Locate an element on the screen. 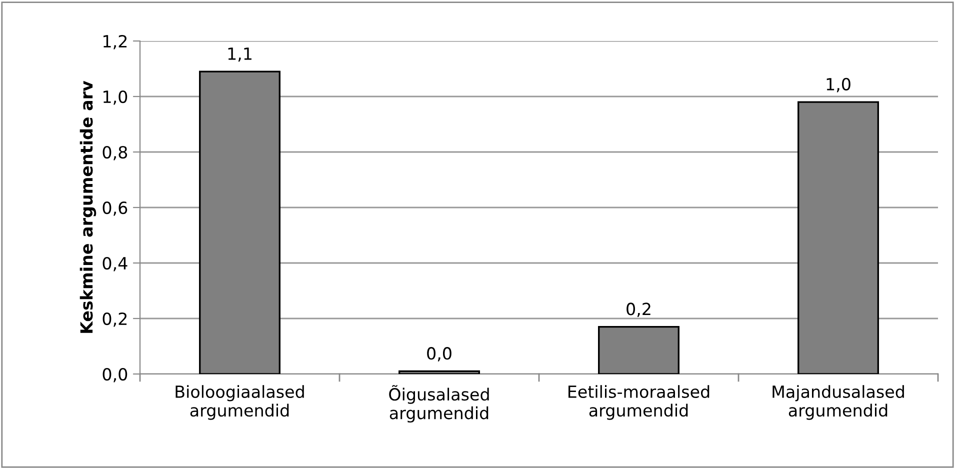 Image resolution: width=955 pixels, height=468 pixels. y-tick-label: 0,8 is located at coordinates (115, 153).